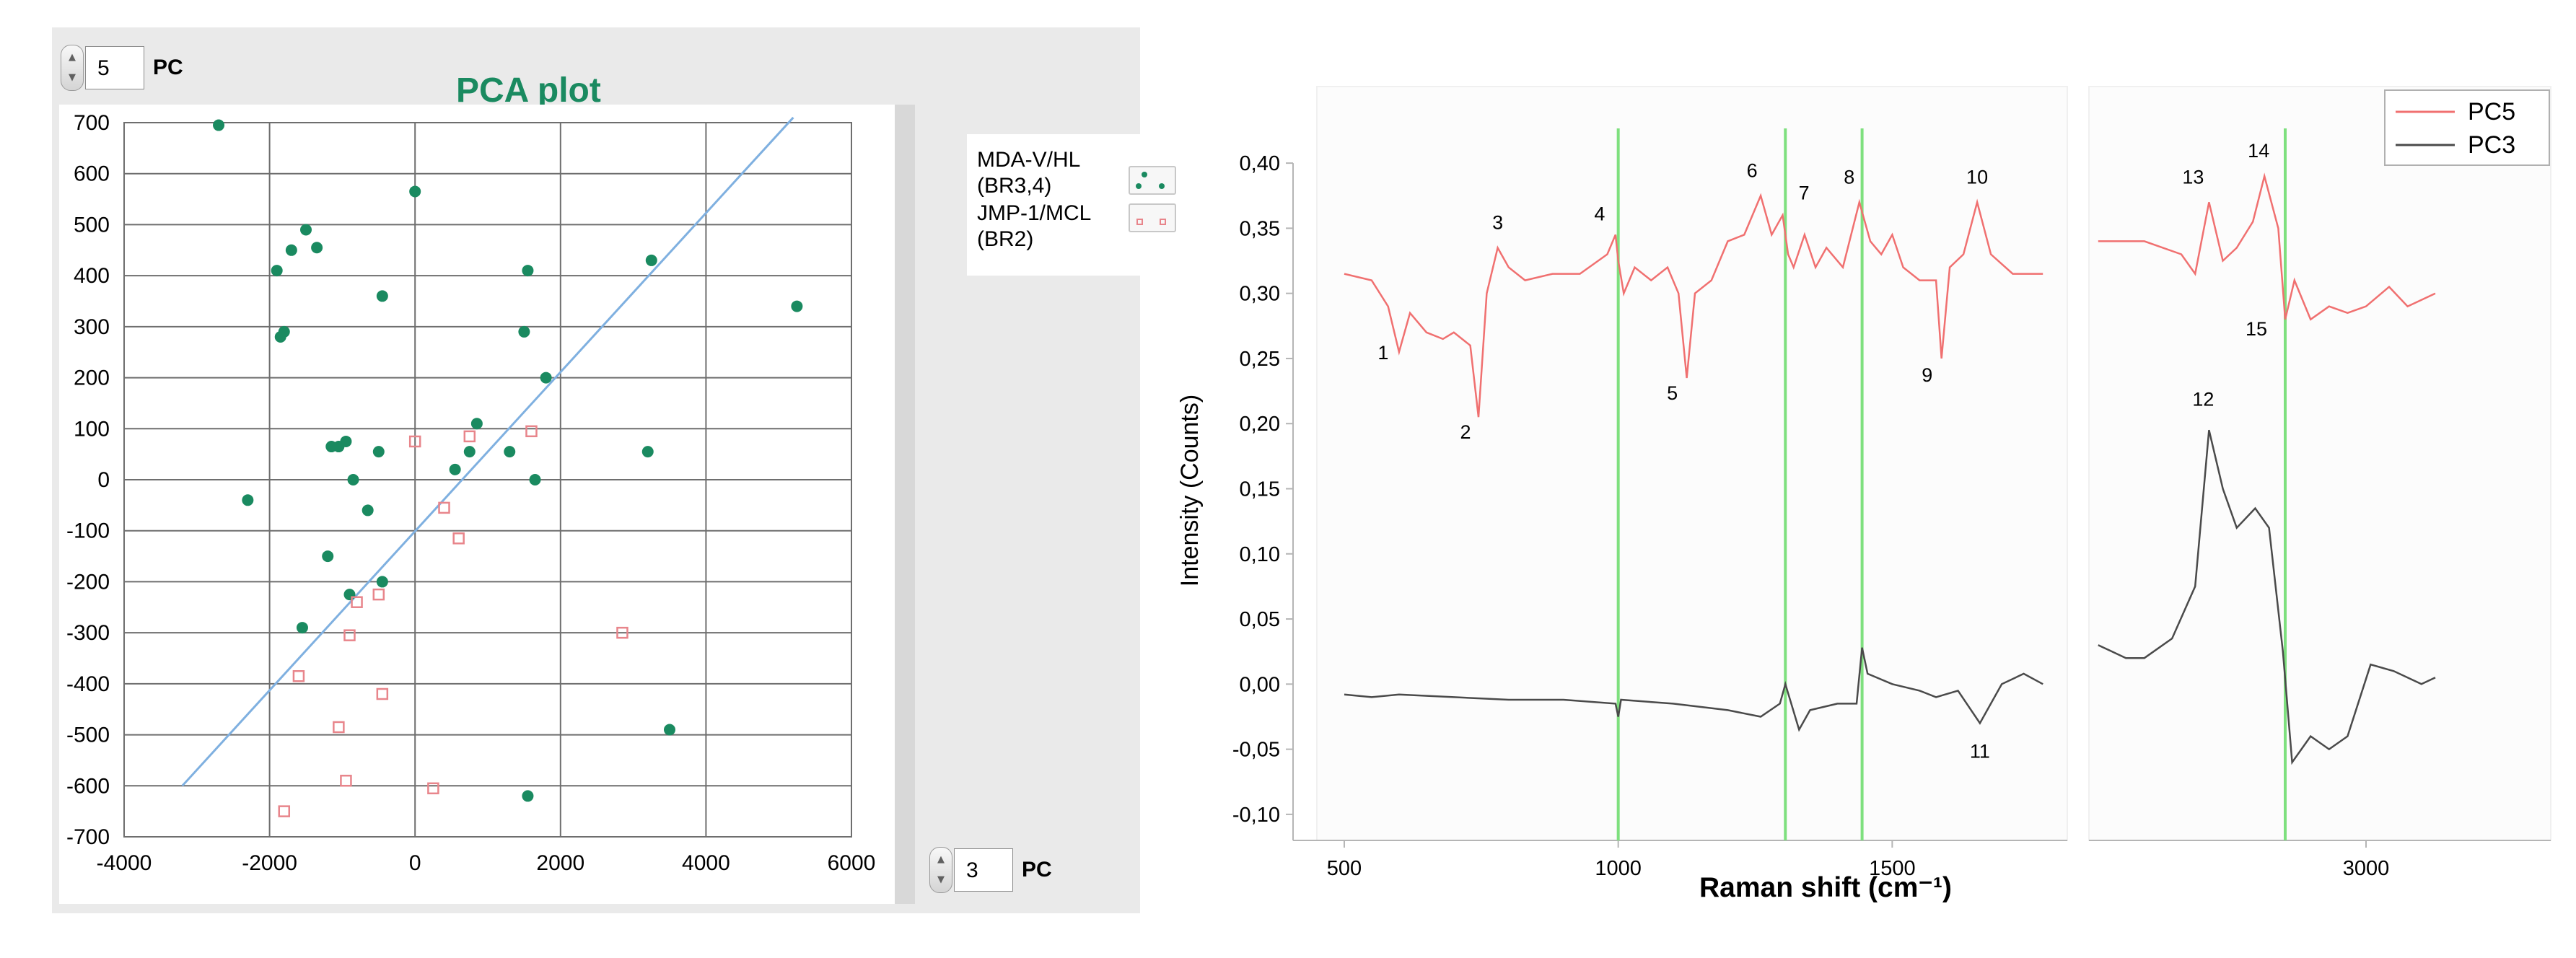 This screenshot has height=958, width=2576. Describe the element at coordinates (92, 225) in the screenshot. I see `pca-y-tick: 500` at that location.